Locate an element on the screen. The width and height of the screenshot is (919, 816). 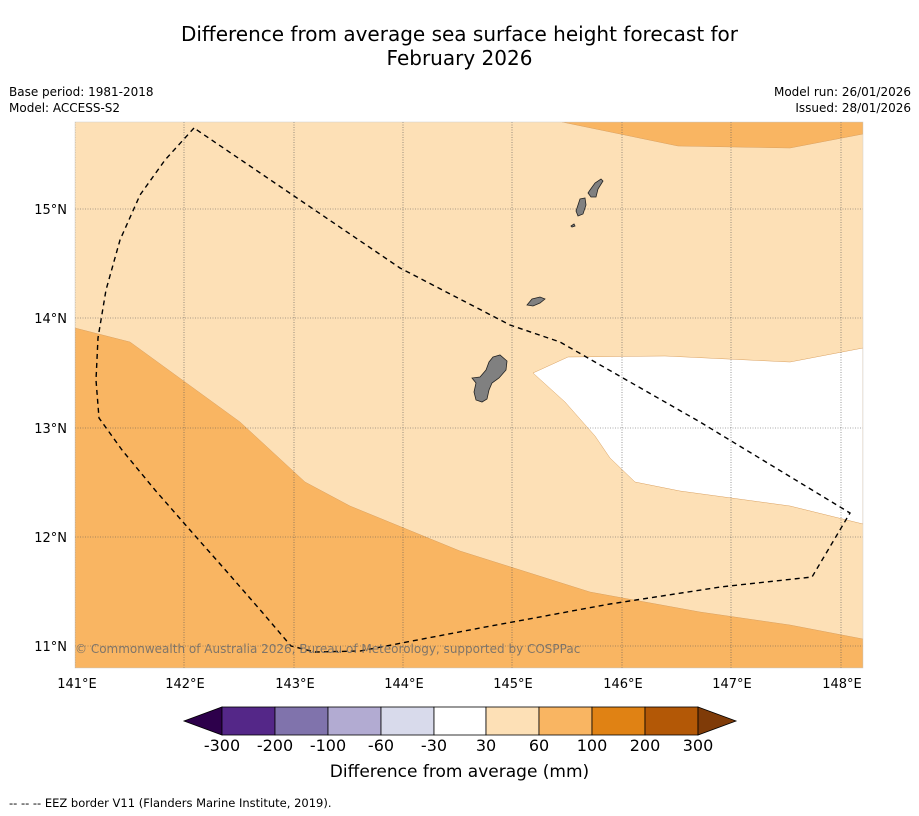
lon-label: 144°E is located at coordinates (404, 684).